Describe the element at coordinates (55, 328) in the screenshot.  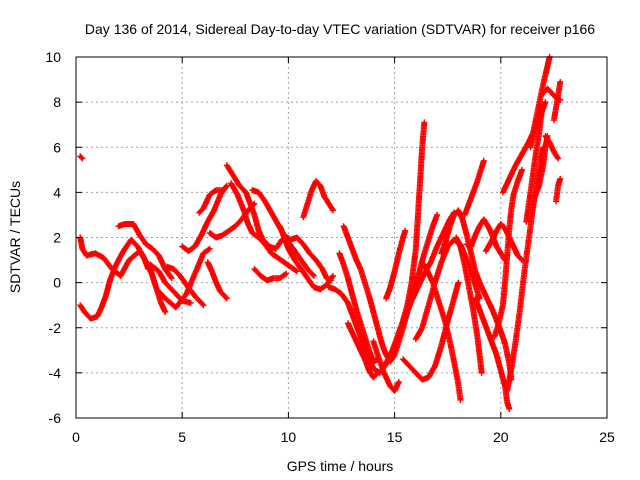
I see `y-tick-label: -2` at that location.